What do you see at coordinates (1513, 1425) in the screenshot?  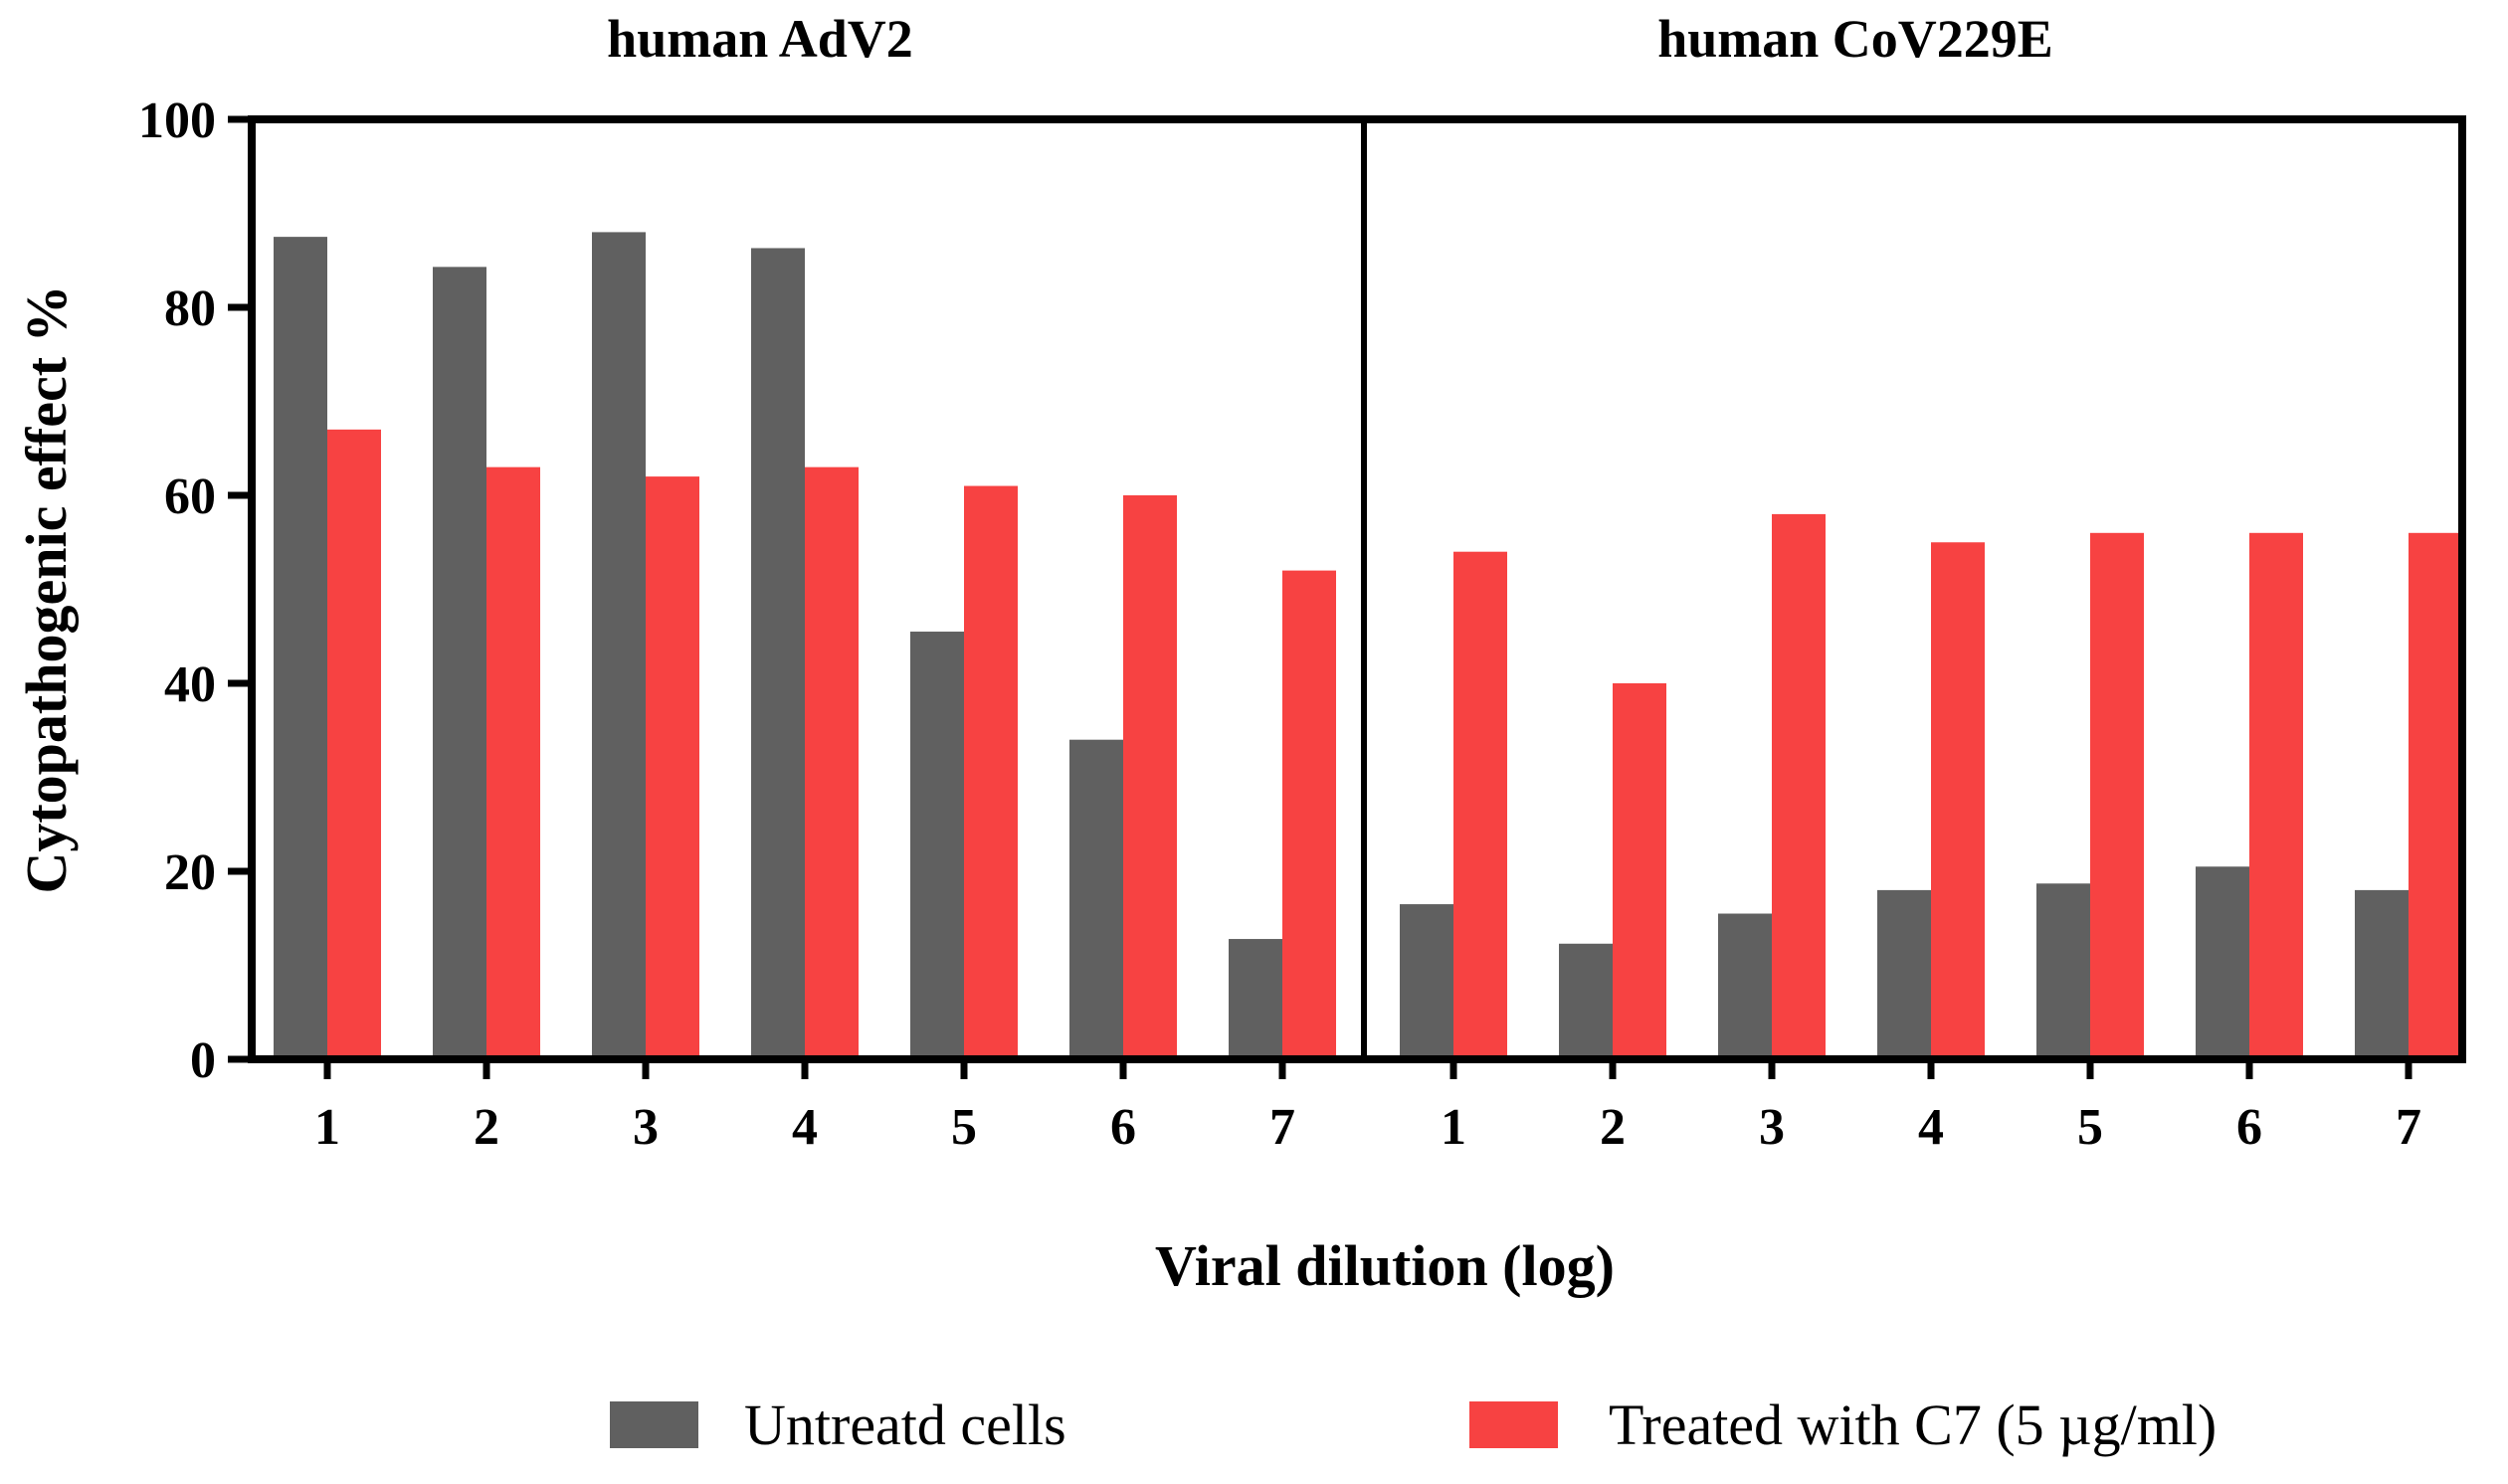 I see `legend-swatch-treated` at bounding box center [1513, 1425].